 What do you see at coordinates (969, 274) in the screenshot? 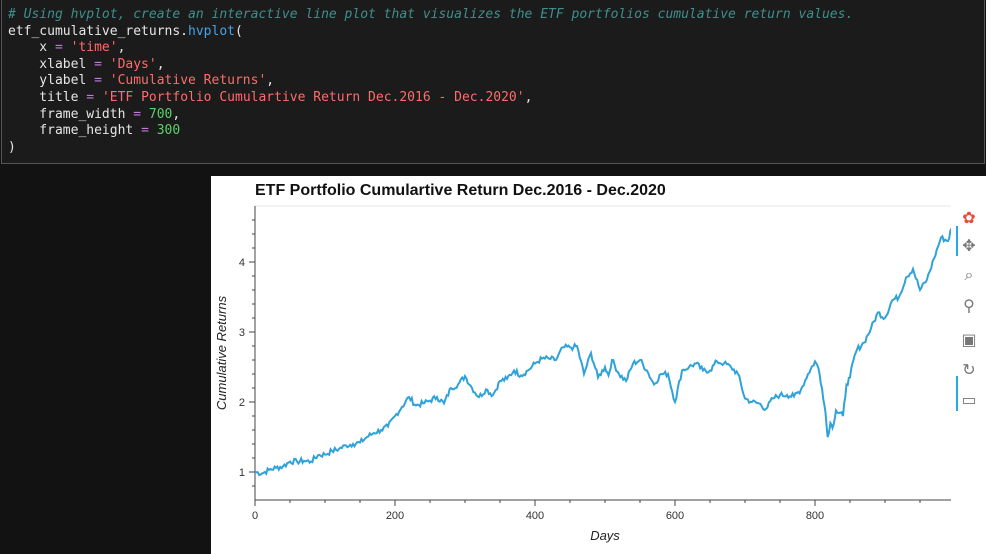
I see `box-zoom-icon: ⌕` at bounding box center [969, 274].